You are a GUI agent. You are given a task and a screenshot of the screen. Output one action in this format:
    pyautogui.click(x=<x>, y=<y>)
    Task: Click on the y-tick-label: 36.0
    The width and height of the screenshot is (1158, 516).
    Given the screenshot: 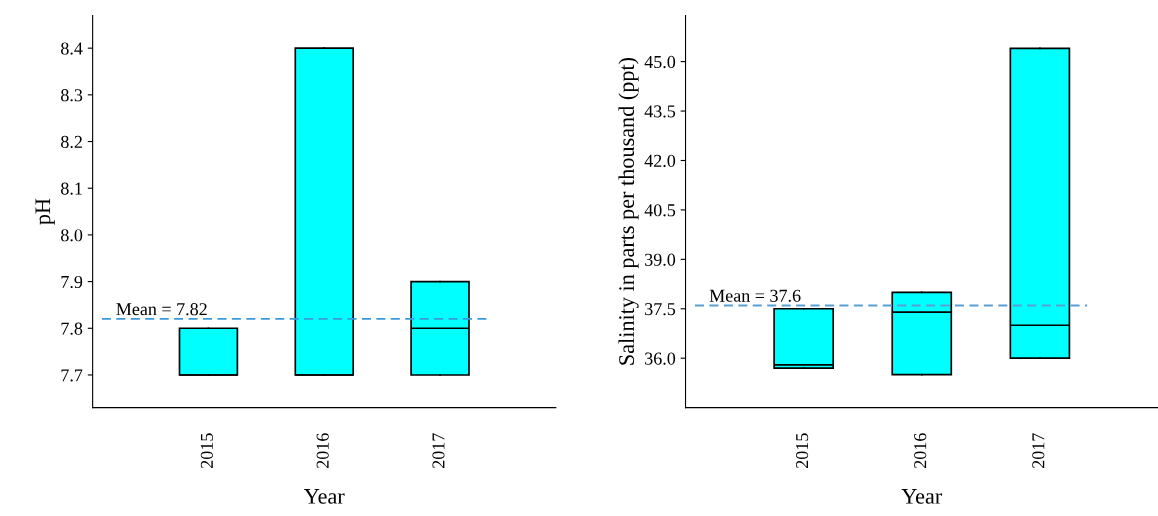 What is the action you would take?
    pyautogui.click(x=660, y=358)
    